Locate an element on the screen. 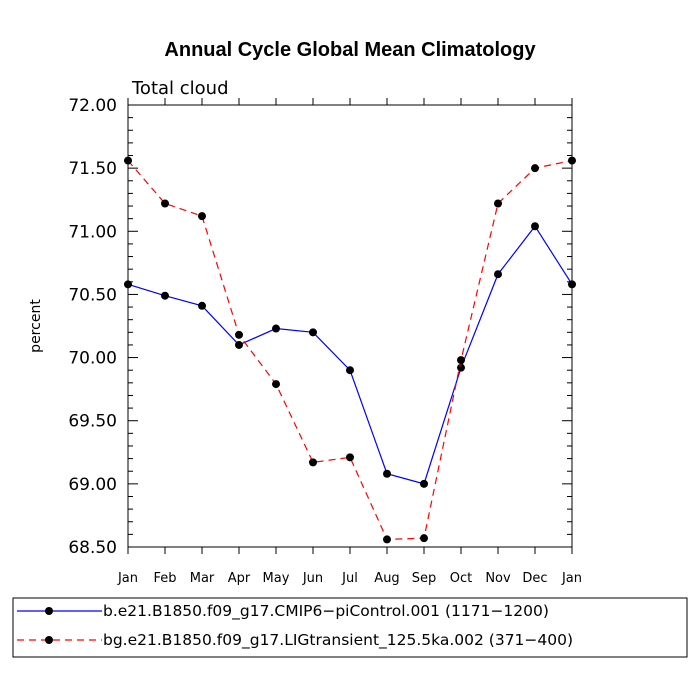 This screenshot has height=700, width=700. y-axis-label: percent is located at coordinates (36, 326).